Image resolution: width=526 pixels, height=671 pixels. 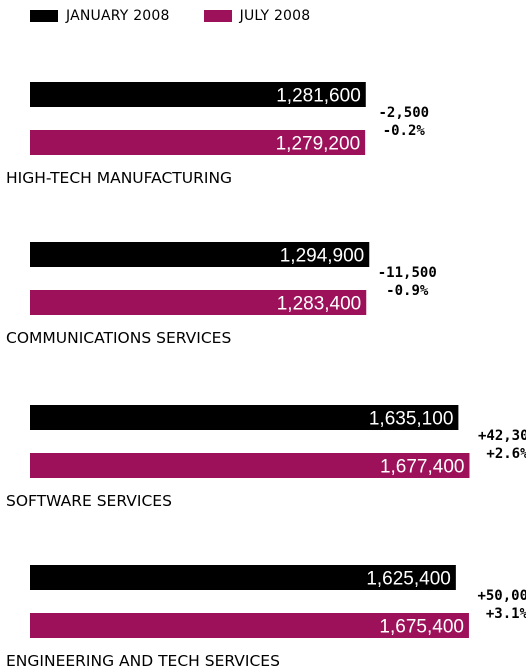 I want to click on bar-value-label-january-0: 1,281,600, so click(x=318, y=96).